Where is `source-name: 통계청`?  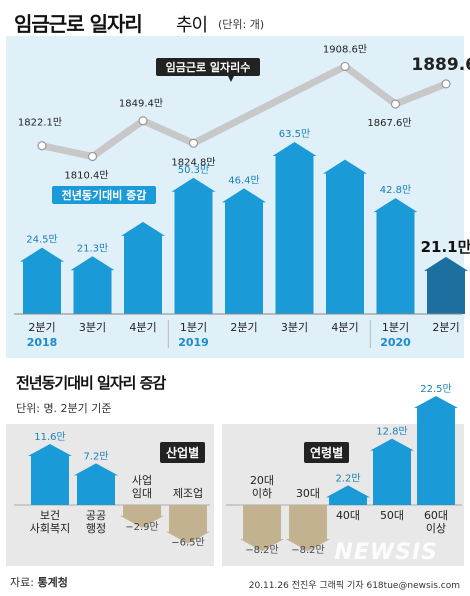 source-name: 통계청 is located at coordinates (52, 582).